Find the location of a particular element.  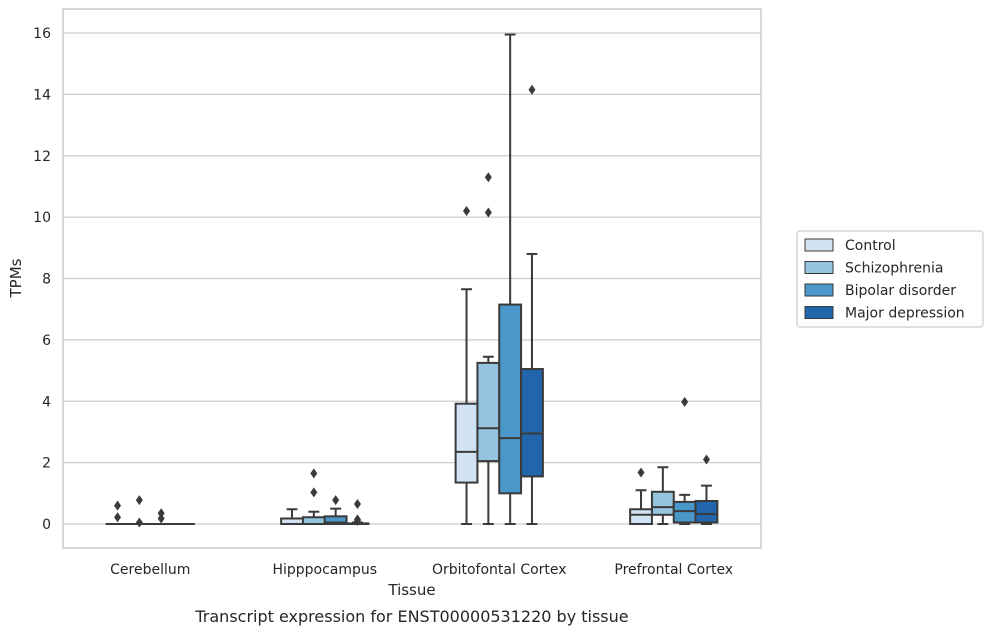

x-tick-label: Hipppocampus is located at coordinates (324, 570).